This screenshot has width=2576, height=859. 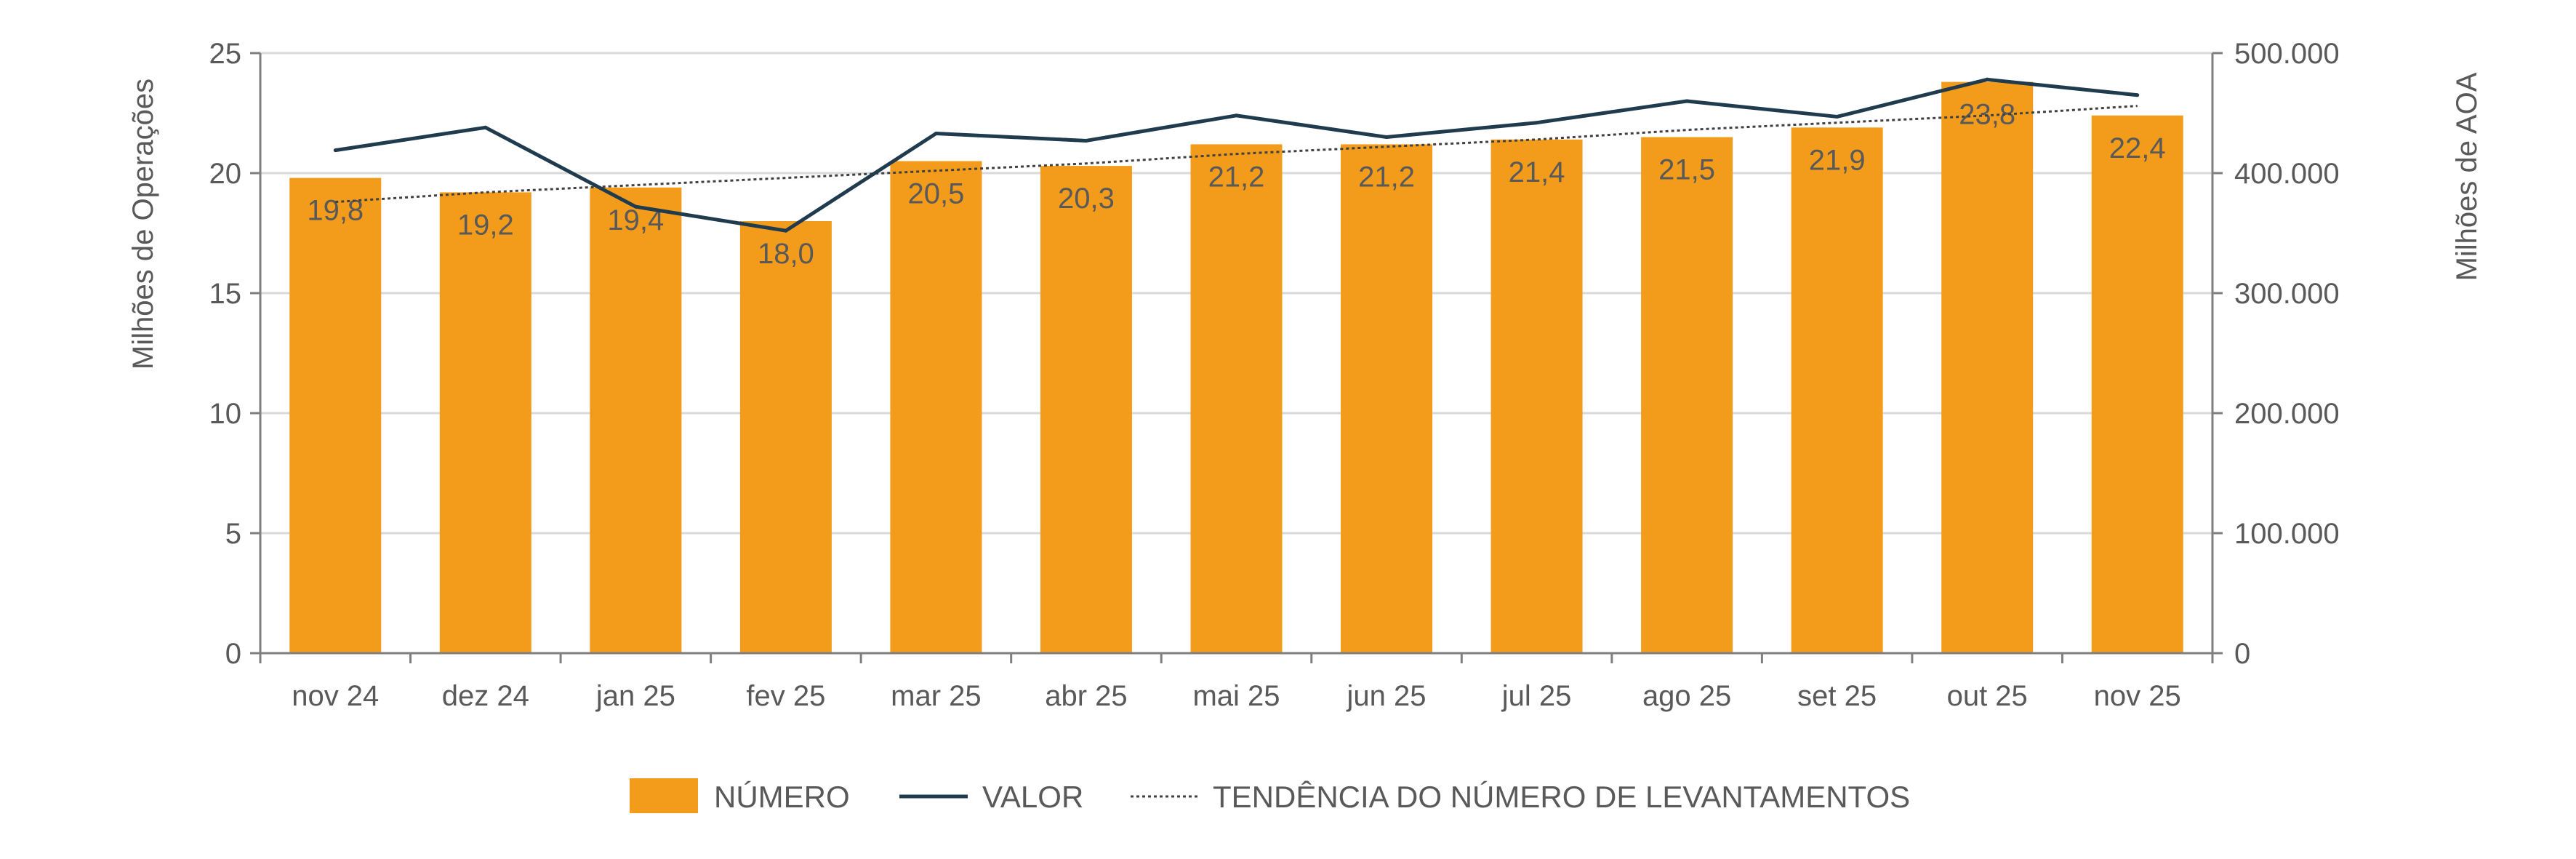 What do you see at coordinates (2242, 654) in the screenshot?
I see `y-tick-label-right: 0` at bounding box center [2242, 654].